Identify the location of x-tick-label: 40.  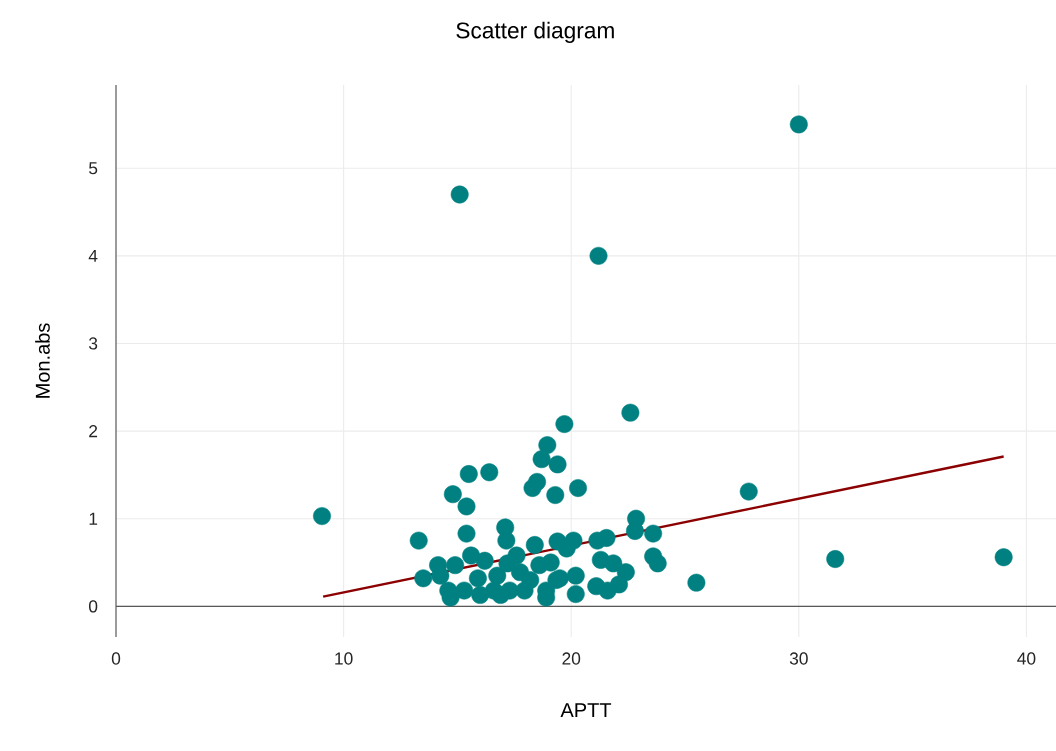
(1026, 658).